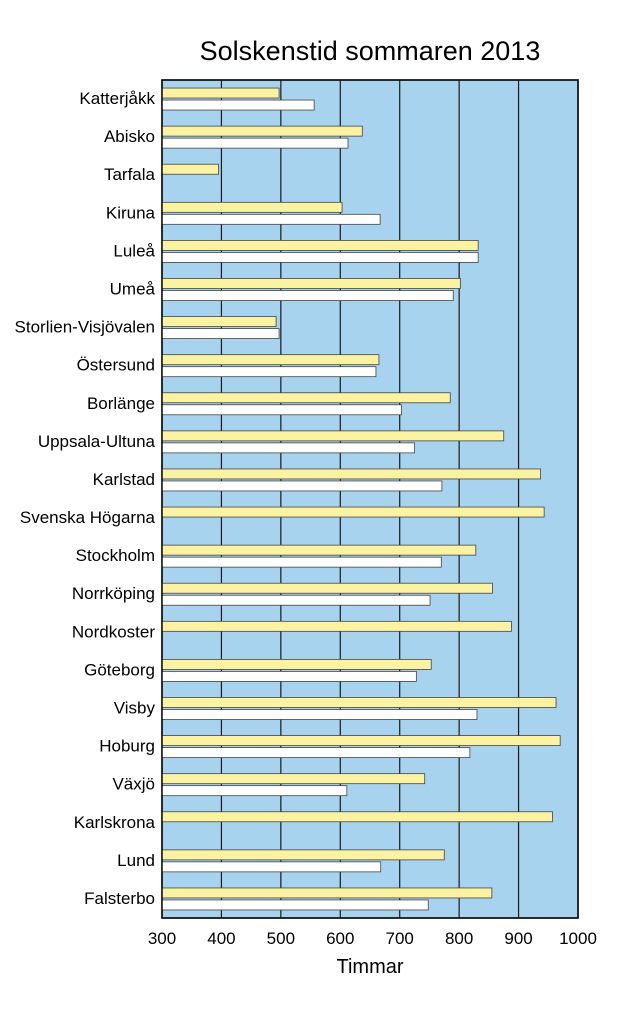 This screenshot has width=639, height=1032. I want to click on category-label: Tarfala, so click(130, 174).